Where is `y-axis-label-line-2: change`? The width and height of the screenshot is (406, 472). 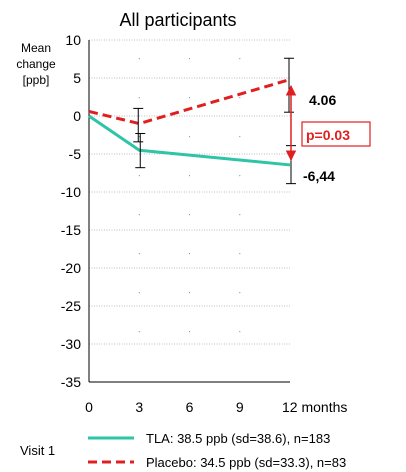
y-axis-label-line-2: change is located at coordinates (36, 64).